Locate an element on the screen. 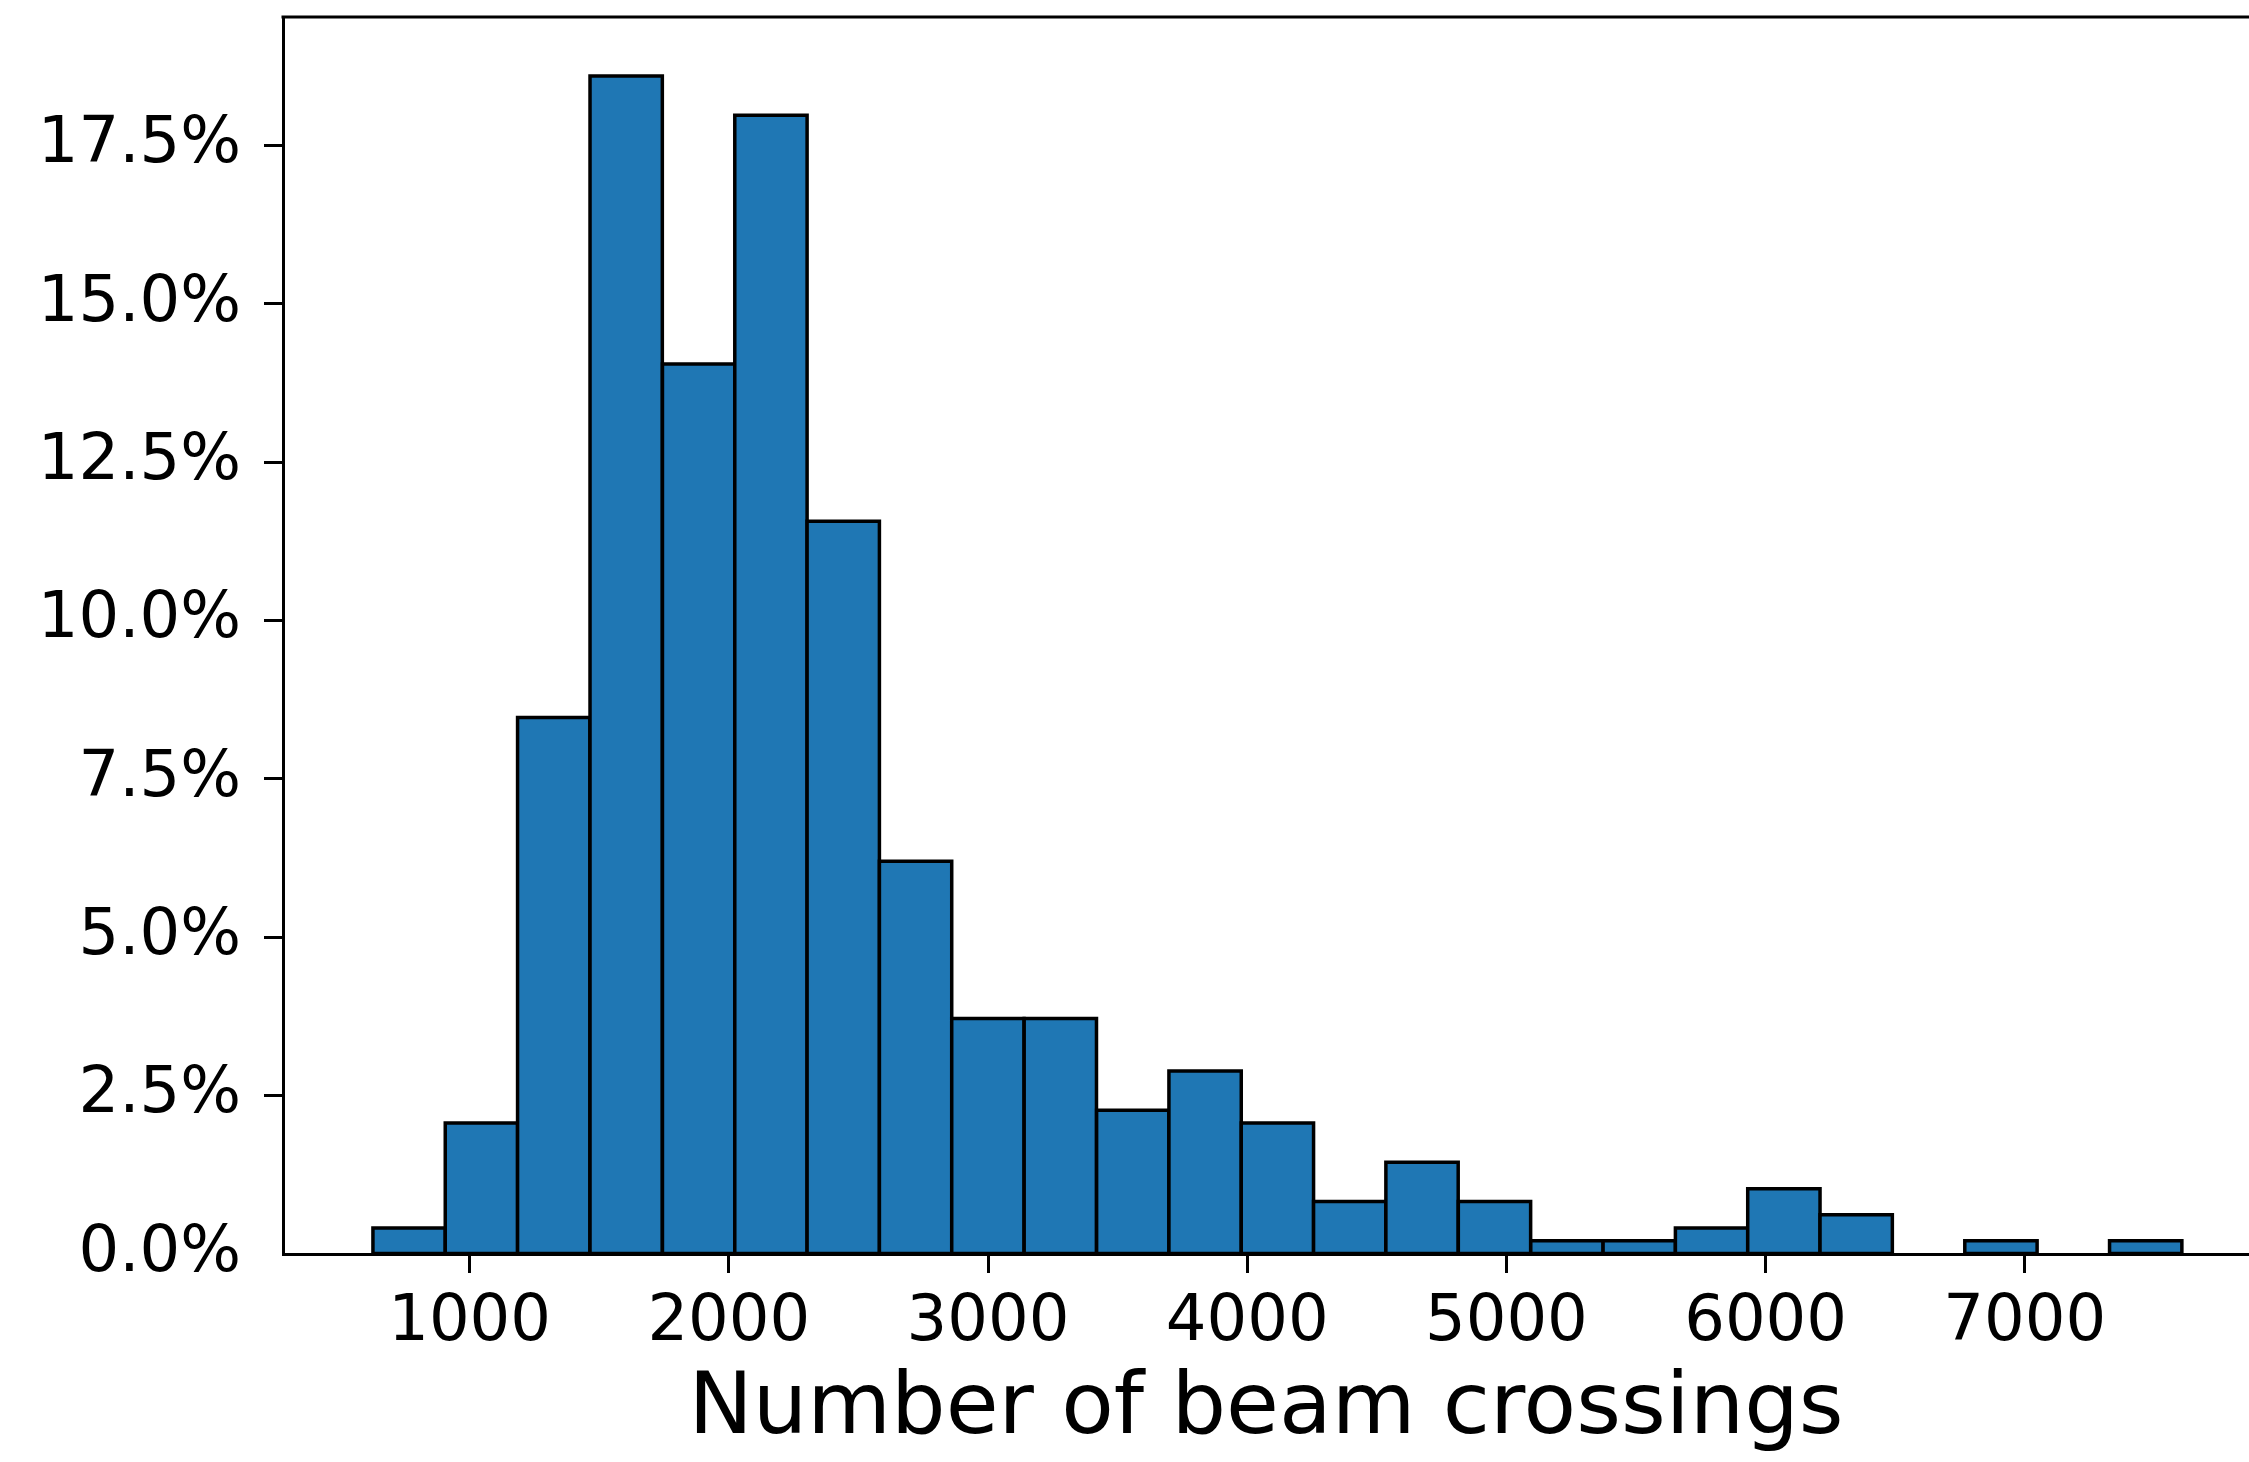  y-tick-label: 7.5% is located at coordinates (159, 773).